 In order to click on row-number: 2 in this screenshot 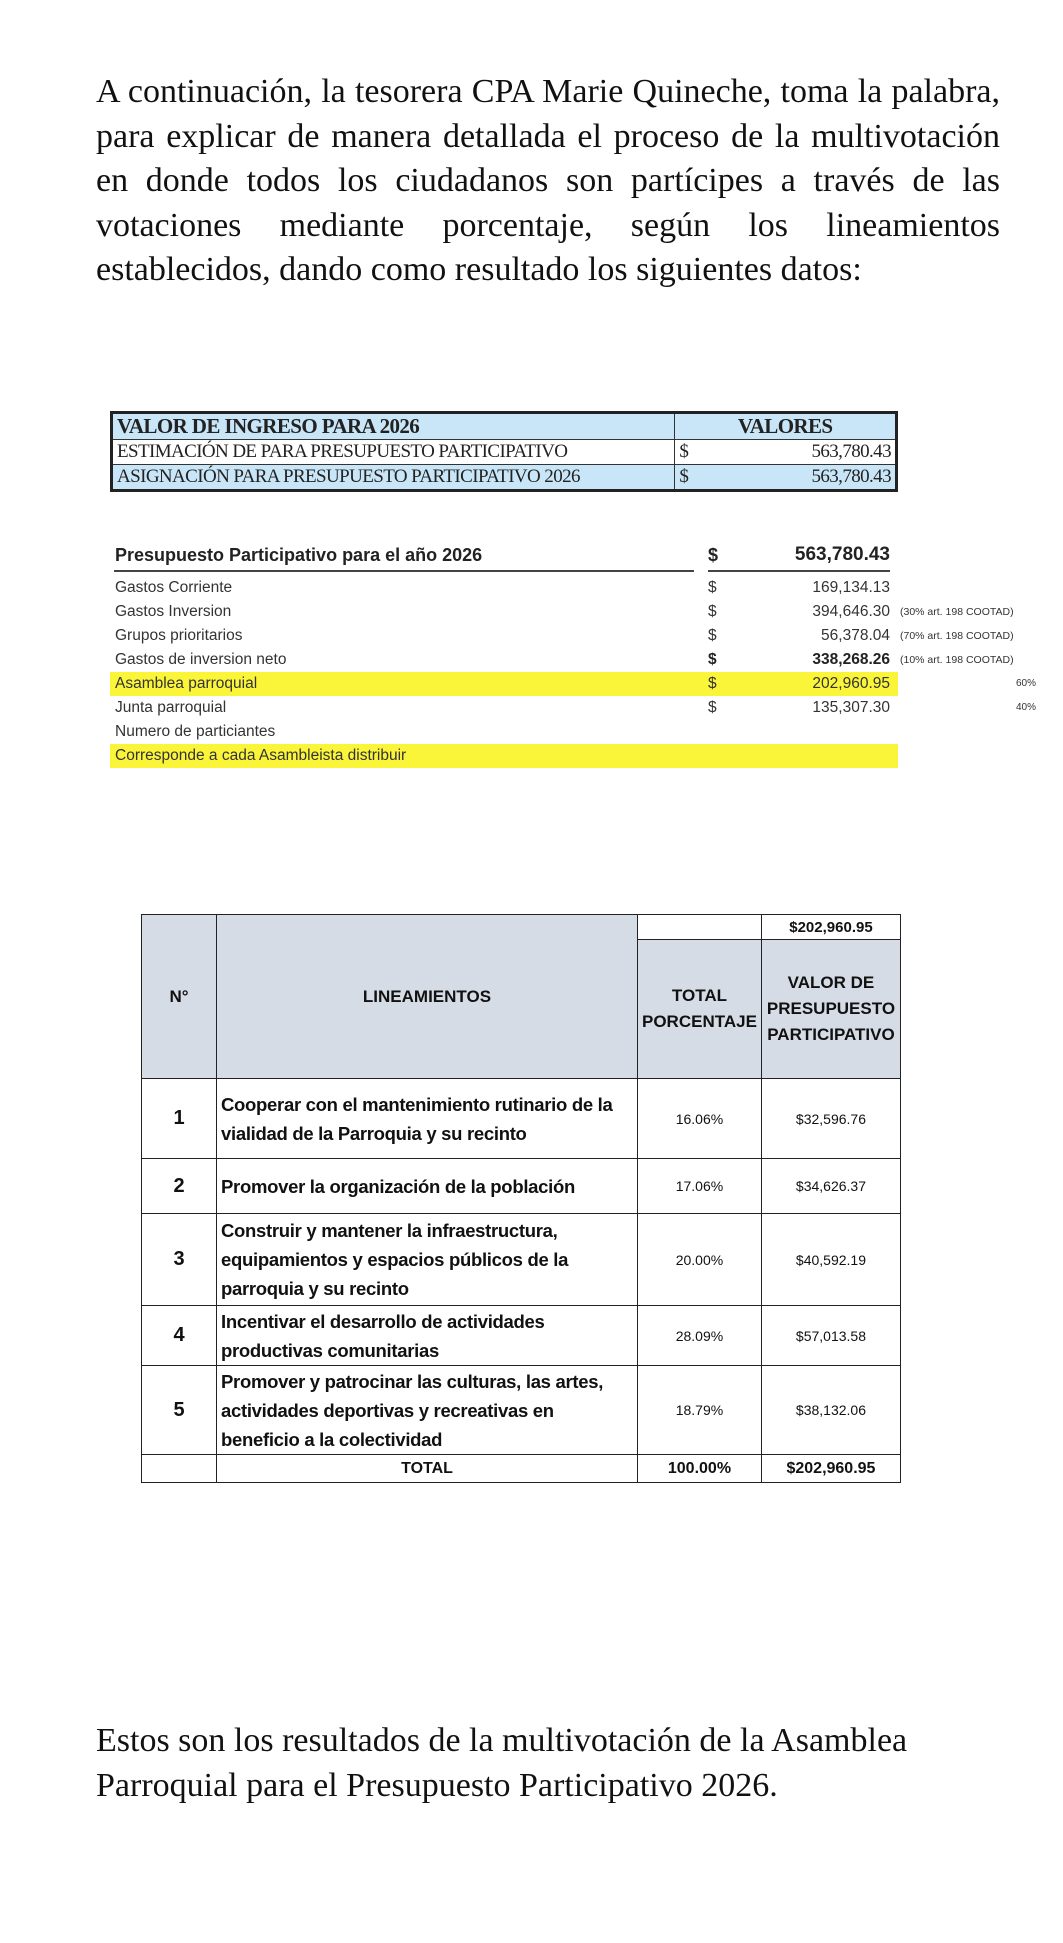, I will do `click(179, 1186)`.